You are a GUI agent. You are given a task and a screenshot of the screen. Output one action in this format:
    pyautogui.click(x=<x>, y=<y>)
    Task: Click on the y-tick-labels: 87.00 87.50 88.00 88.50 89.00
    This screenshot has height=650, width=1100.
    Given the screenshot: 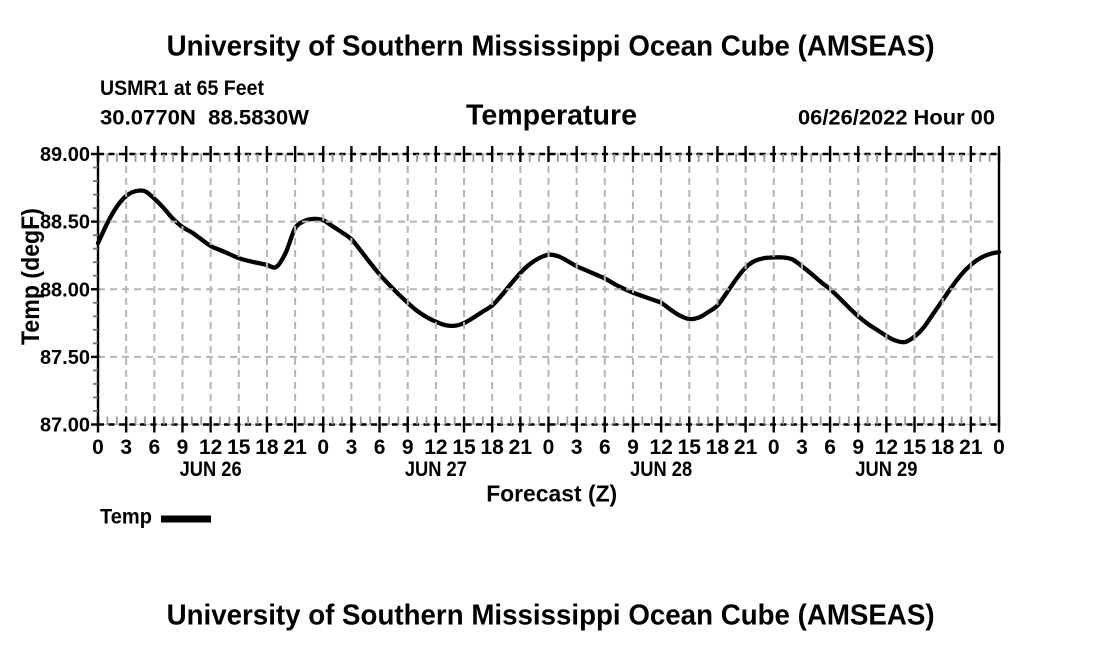 What is the action you would take?
    pyautogui.click(x=65, y=290)
    